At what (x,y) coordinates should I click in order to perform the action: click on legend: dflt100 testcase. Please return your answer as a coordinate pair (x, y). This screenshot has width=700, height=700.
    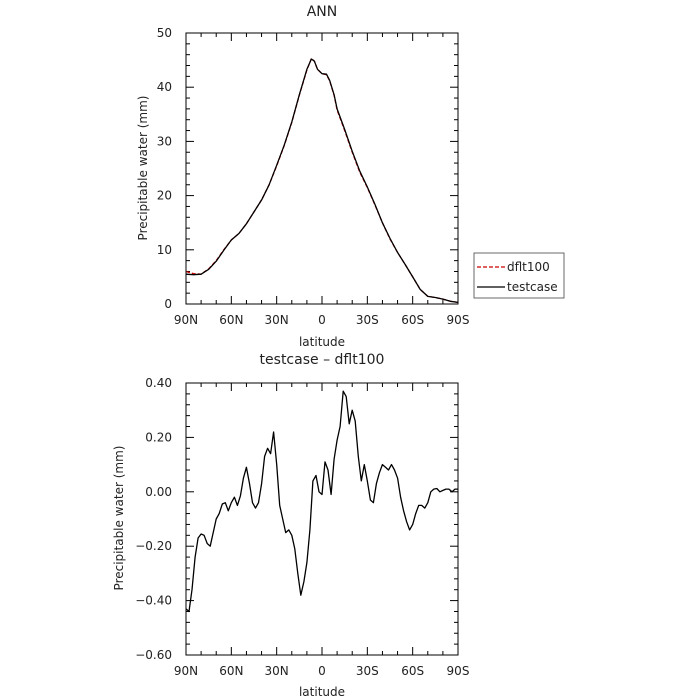
    Looking at the image, I should click on (519, 275).